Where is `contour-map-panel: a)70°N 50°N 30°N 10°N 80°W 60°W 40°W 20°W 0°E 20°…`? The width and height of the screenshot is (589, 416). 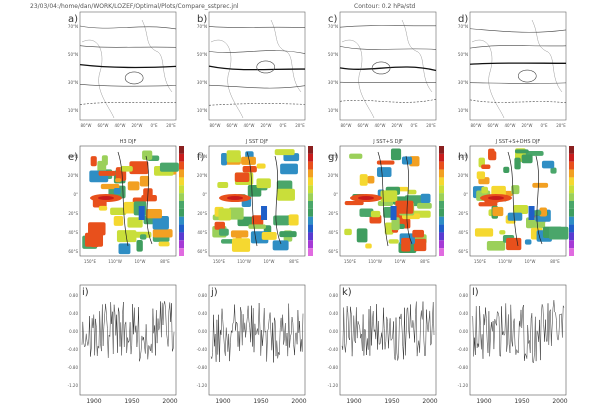 contour-map-panel: a)70°N 50°N 30°N 10°N 80°W 60°W 40°W 20°W 0°E 20°… is located at coordinates (122, 69).